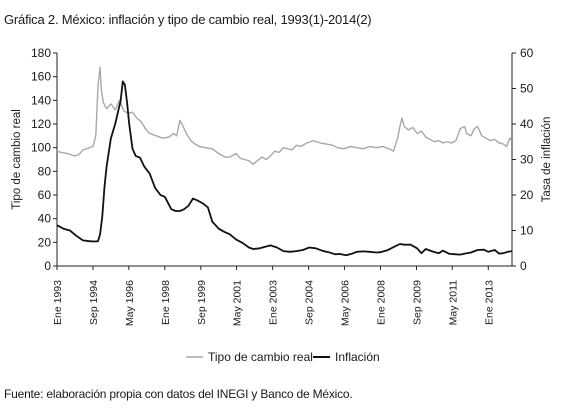 This screenshot has width=566, height=413. I want to click on legend-label-0: Tipo de cambio real, so click(260, 357).